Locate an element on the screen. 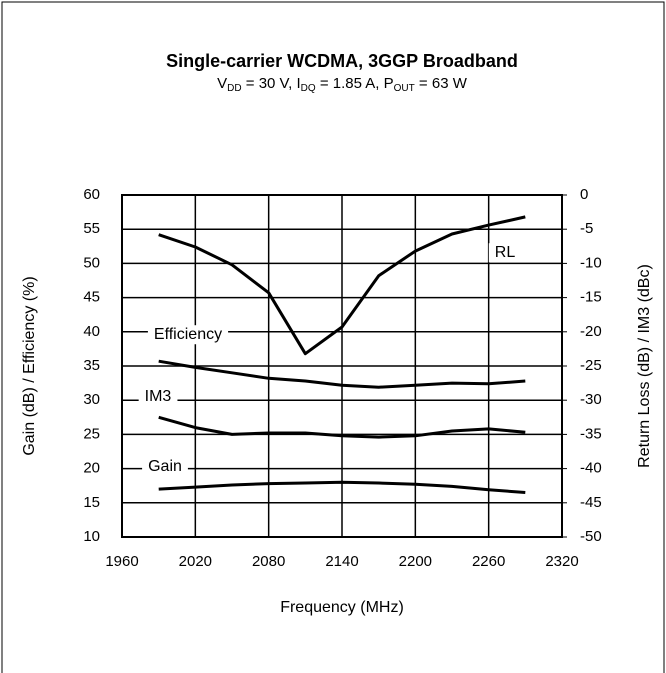  y2-tick-label: -15 is located at coordinates (591, 297).